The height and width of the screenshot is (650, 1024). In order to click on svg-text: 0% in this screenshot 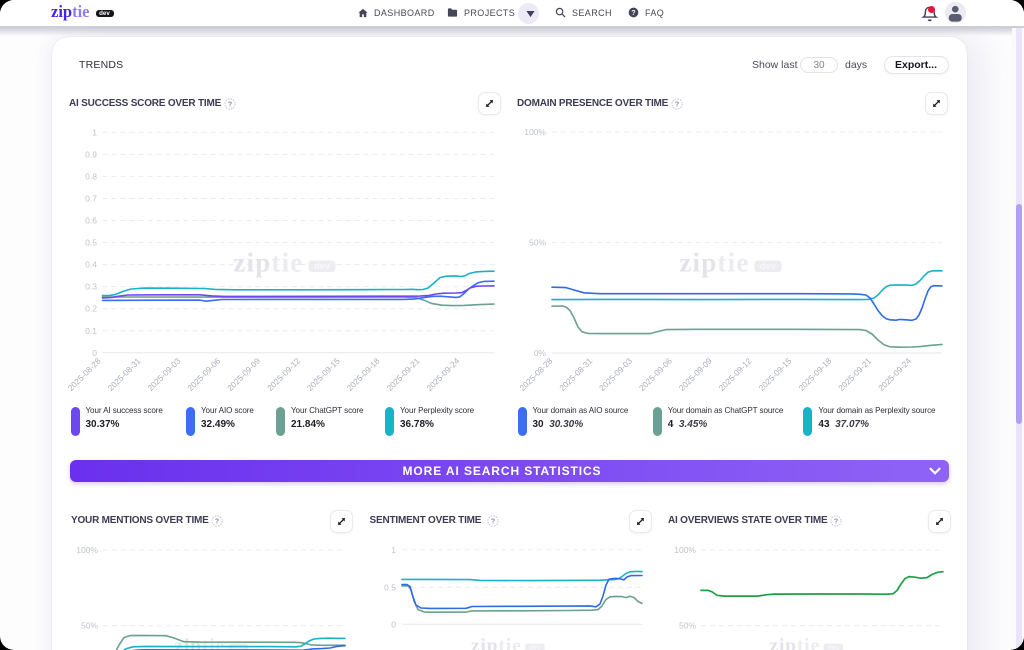, I will do `click(540, 353)`.